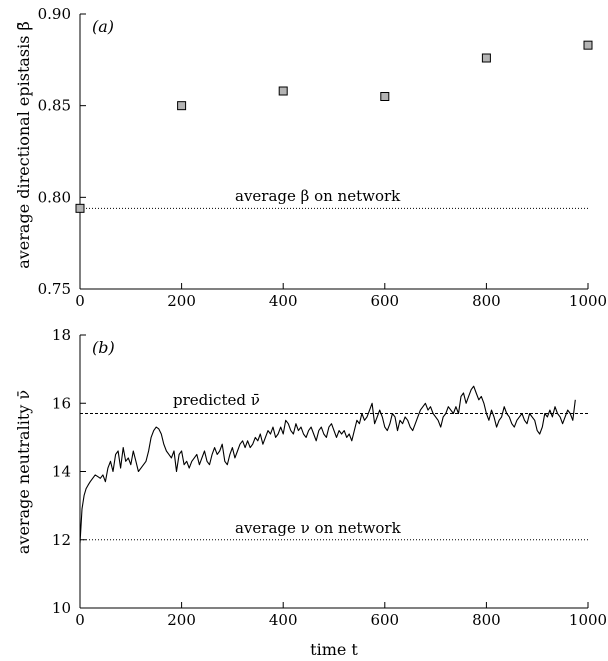 This screenshot has width=608, height=661. What do you see at coordinates (103, 26) in the screenshot?
I see `panel-a-label: (a)` at bounding box center [103, 26].